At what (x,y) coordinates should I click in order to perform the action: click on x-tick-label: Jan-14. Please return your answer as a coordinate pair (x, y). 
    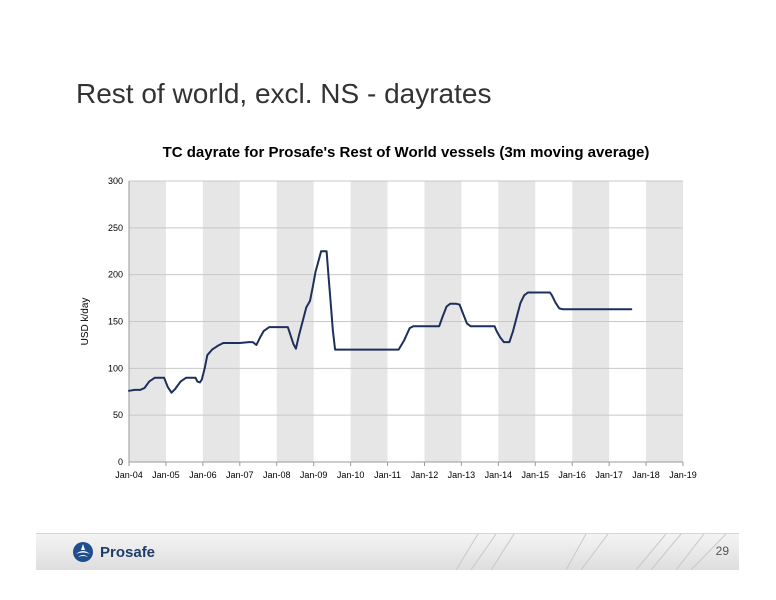
    Looking at the image, I should click on (499, 475).